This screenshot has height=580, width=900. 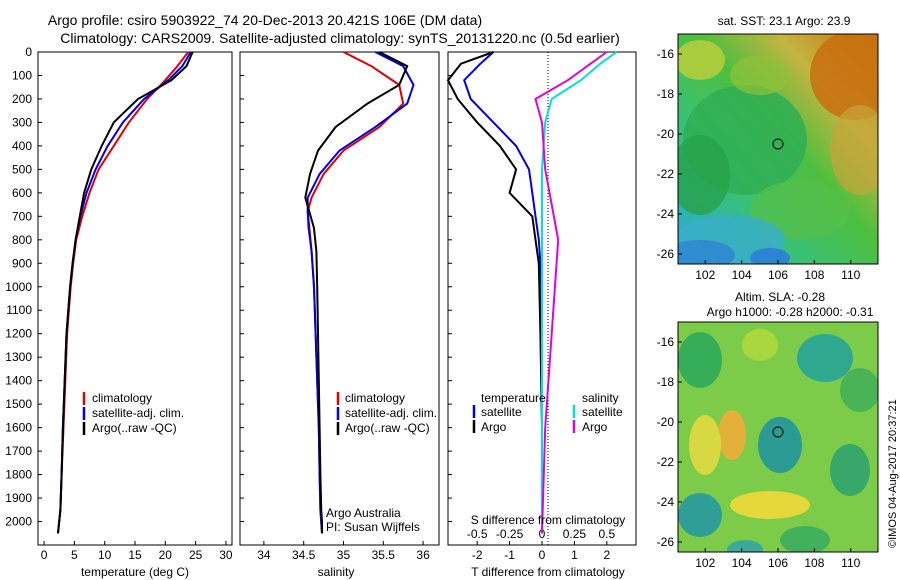 What do you see at coordinates (666, 382) in the screenshot?
I see `y-tick-label: -18` at bounding box center [666, 382].